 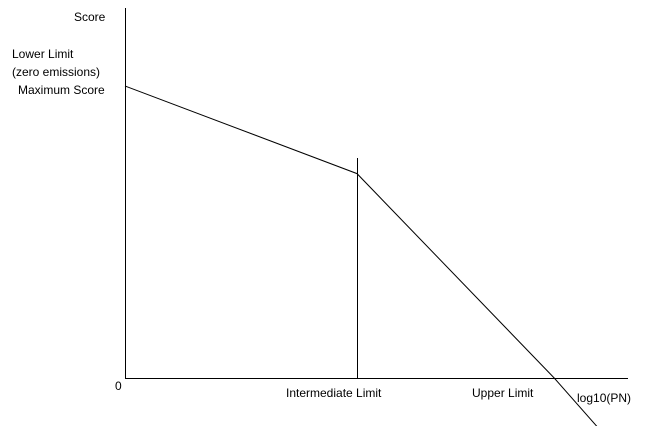 What do you see at coordinates (604, 398) in the screenshot?
I see `x-axis-label: log10(PN)` at bounding box center [604, 398].